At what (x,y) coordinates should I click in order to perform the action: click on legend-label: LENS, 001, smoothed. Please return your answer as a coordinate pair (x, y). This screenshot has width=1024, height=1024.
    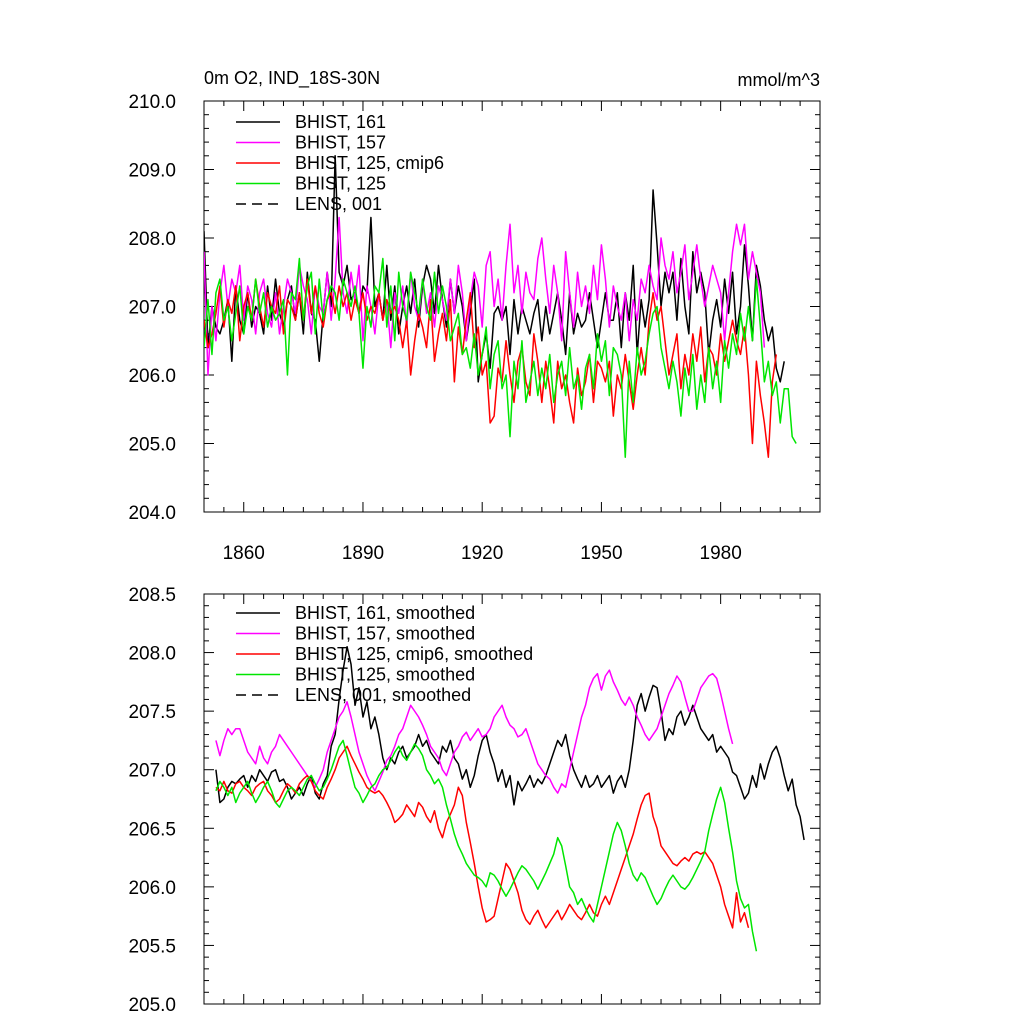
    Looking at the image, I should click on (383, 695).